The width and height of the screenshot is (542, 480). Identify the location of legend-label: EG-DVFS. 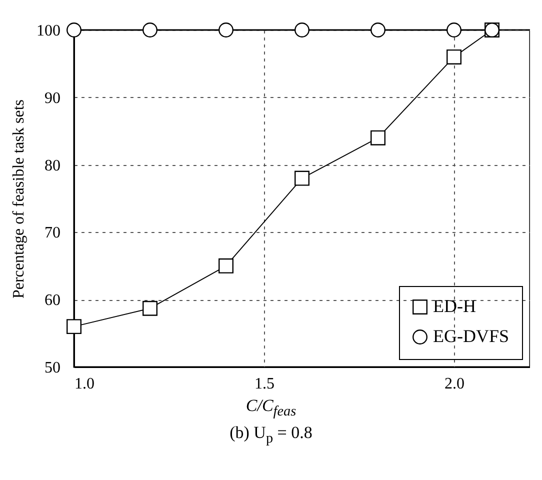
(471, 336).